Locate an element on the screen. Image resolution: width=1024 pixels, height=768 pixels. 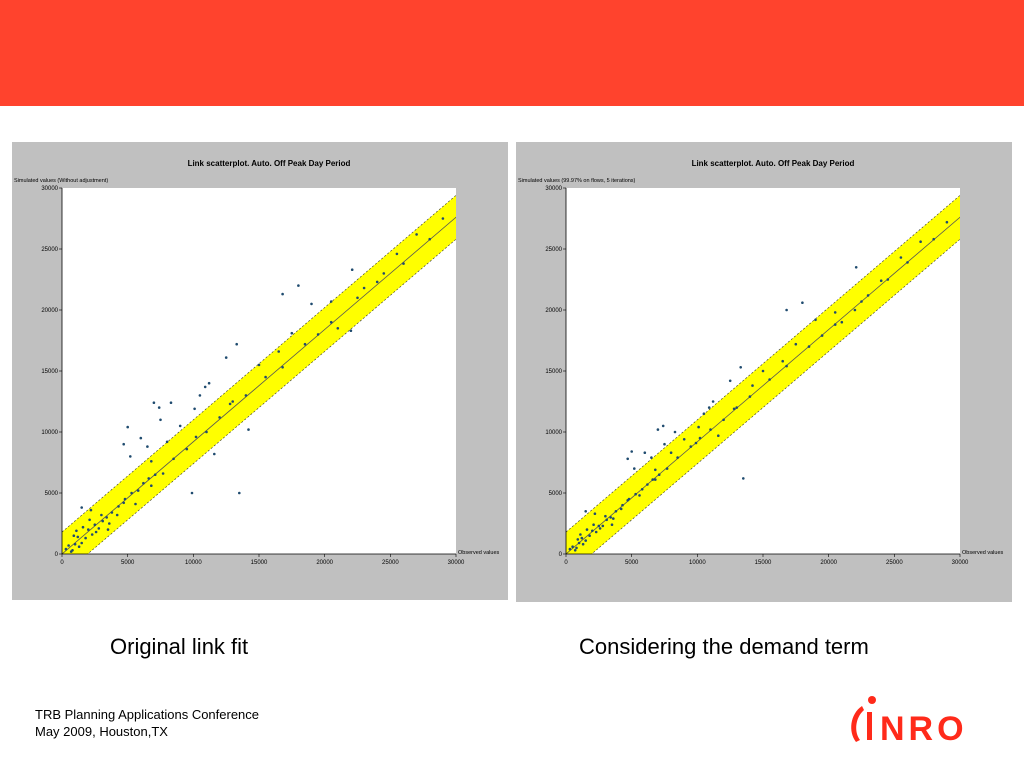
x-tick-label: 0 is located at coordinates (566, 563).